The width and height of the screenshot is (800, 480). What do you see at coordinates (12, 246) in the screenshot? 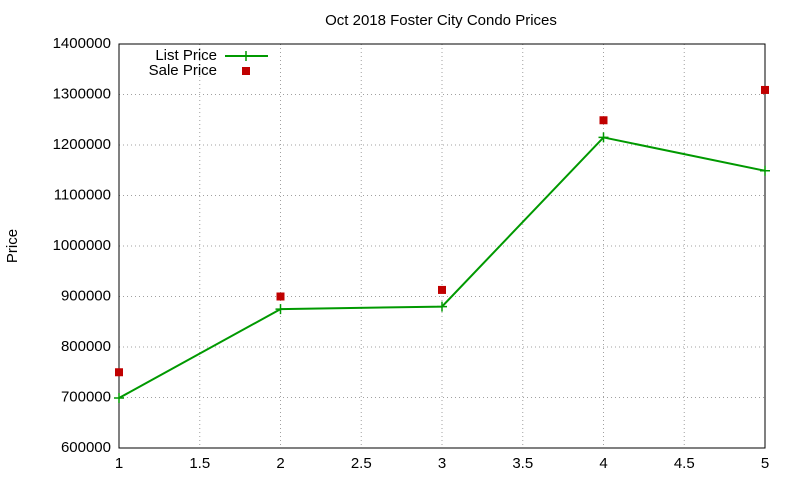
I see `y-axis-label: Price` at bounding box center [12, 246].